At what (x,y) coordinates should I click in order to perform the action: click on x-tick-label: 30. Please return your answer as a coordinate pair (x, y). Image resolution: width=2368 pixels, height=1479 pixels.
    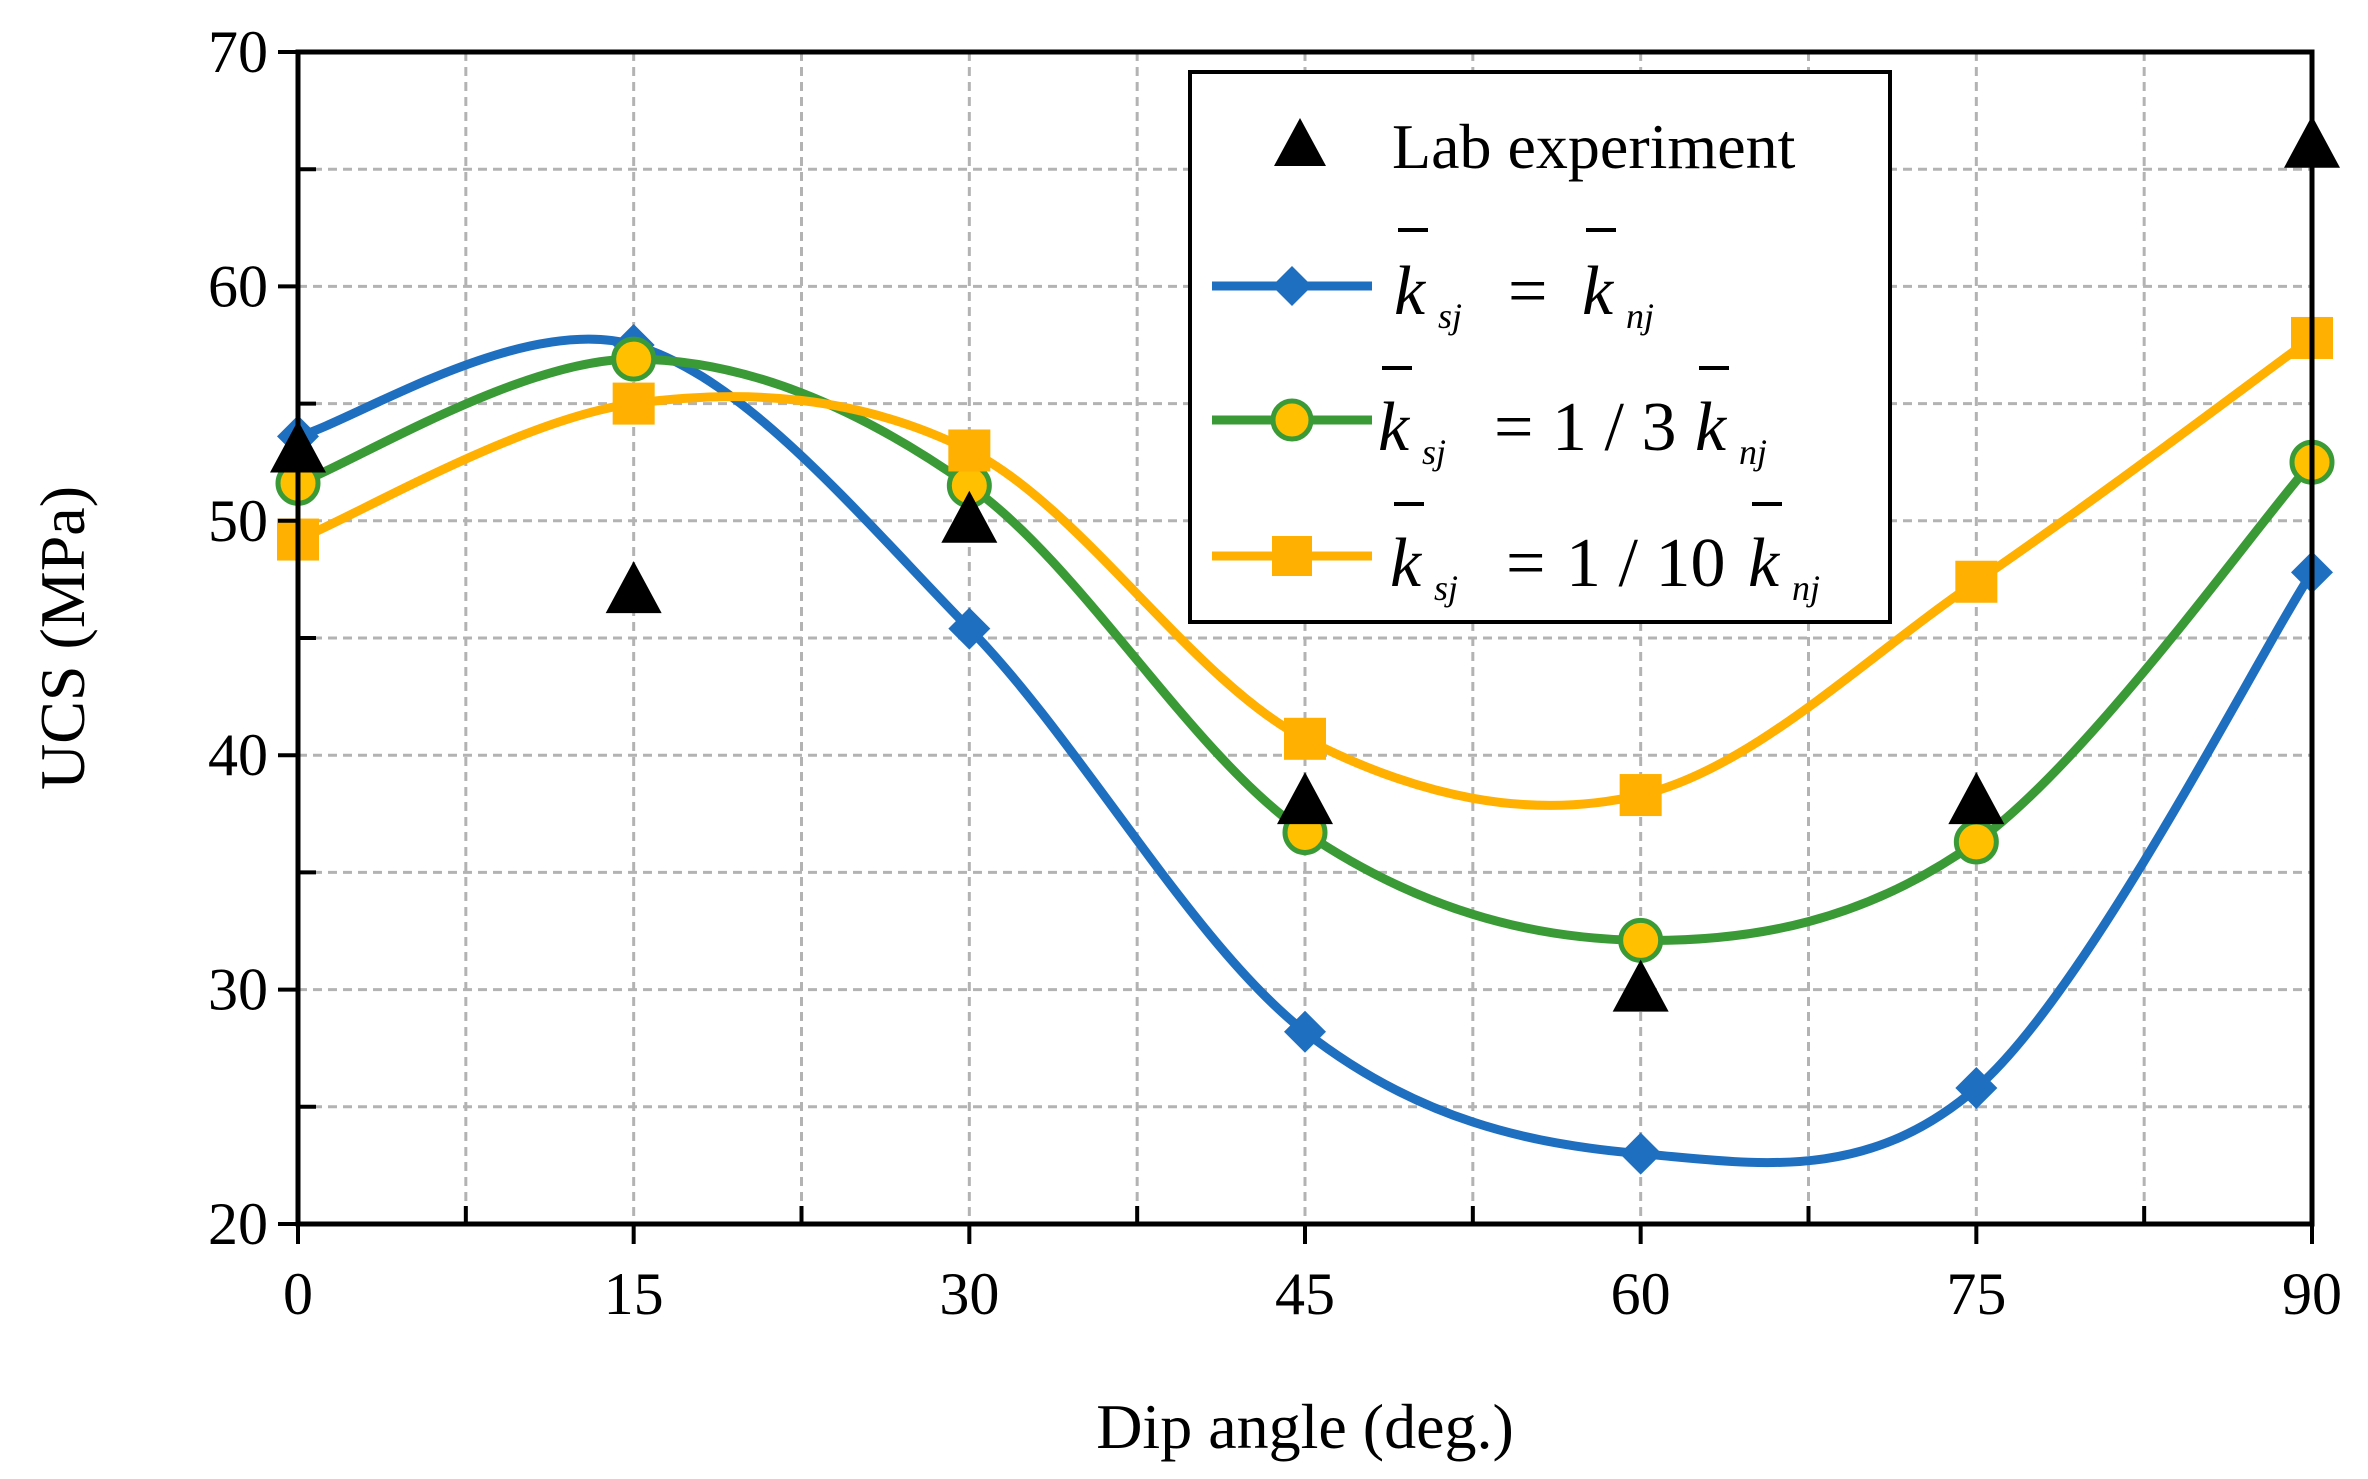
    Looking at the image, I should click on (969, 1294).